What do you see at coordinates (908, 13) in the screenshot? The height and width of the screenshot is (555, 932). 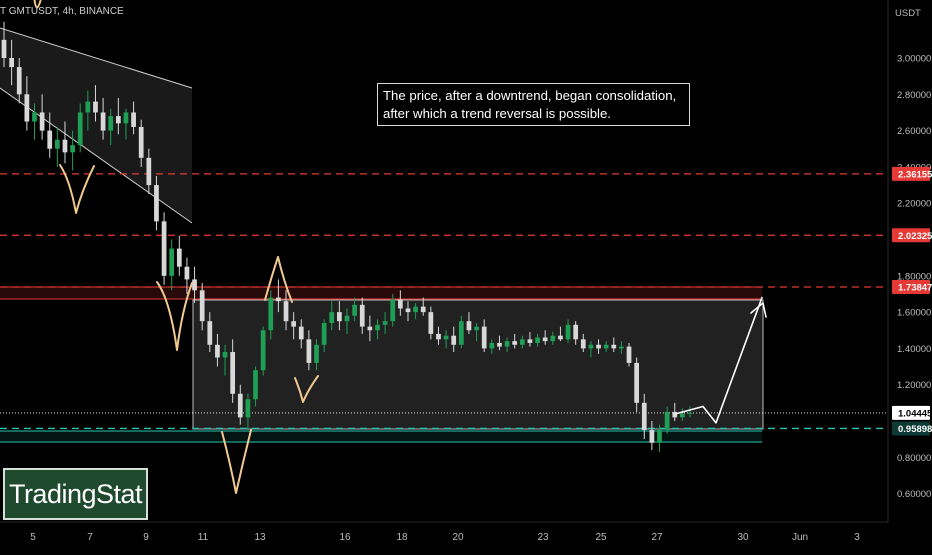 I see `currency-label: USDT` at bounding box center [908, 13].